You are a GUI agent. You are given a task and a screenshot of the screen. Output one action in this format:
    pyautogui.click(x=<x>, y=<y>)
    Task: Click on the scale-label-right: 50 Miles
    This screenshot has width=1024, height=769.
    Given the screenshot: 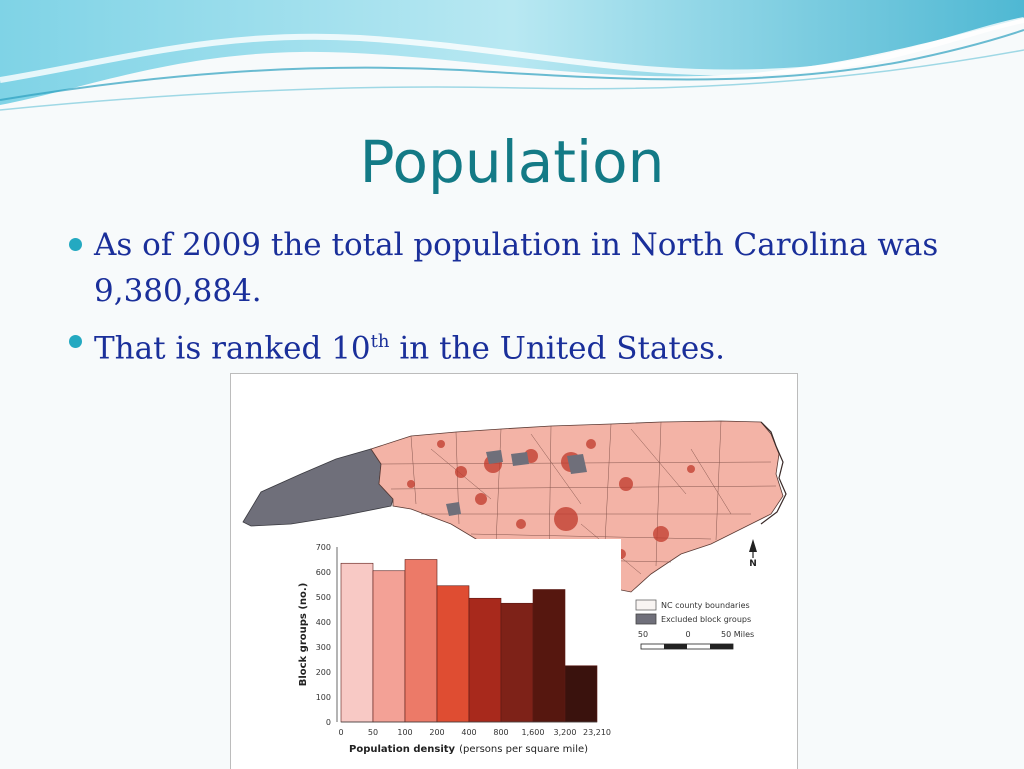 What is the action you would take?
    pyautogui.click(x=737, y=634)
    